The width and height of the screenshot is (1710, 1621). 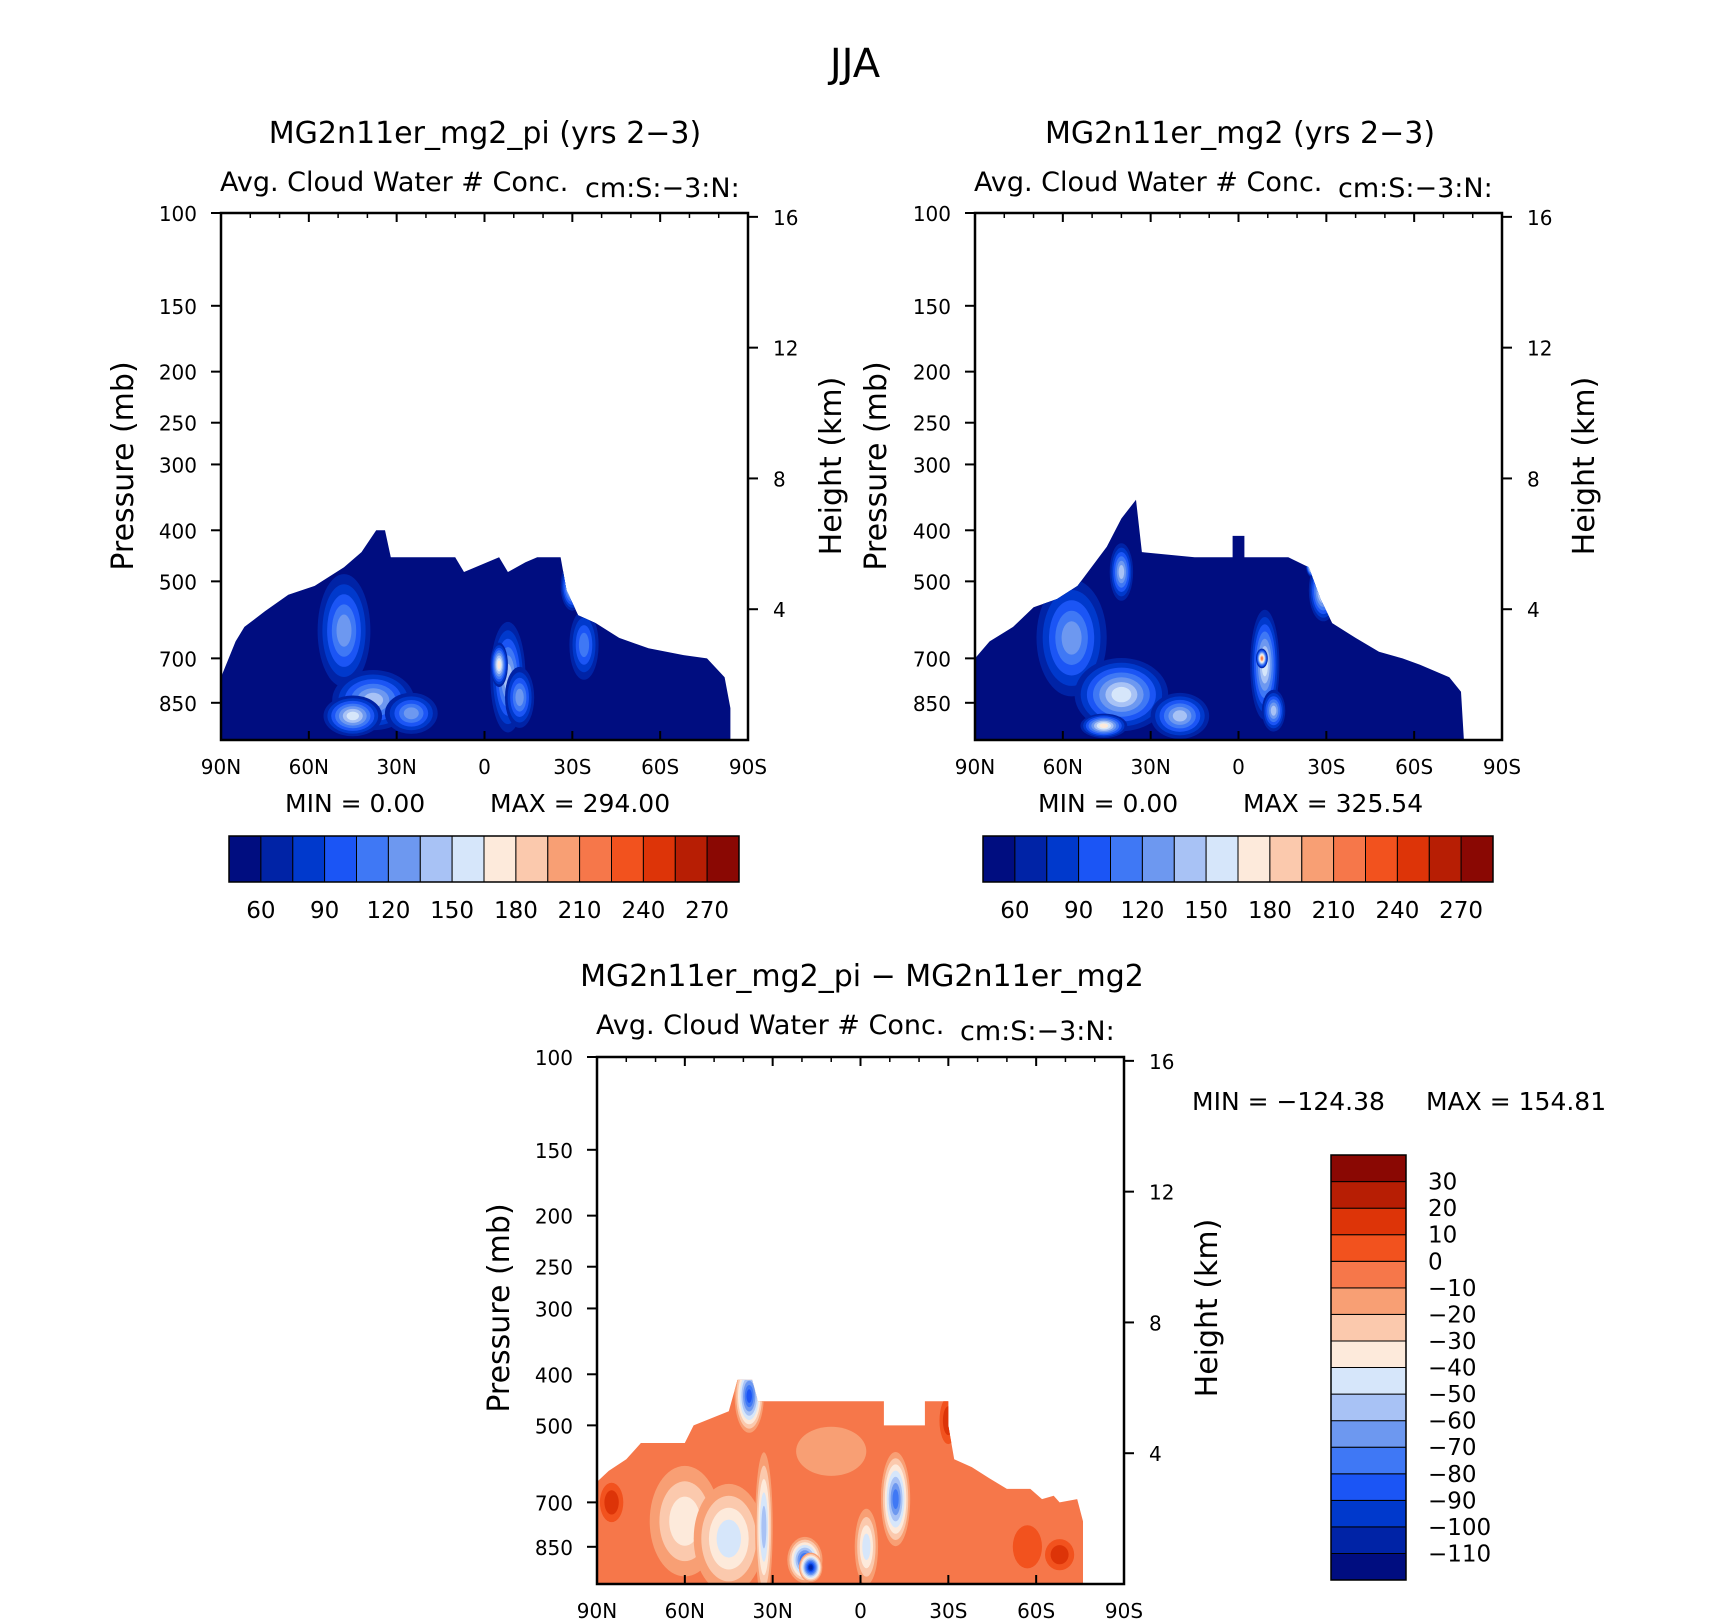 I want to click on x-tick-label: 60S, so click(x=1036, y=1610).